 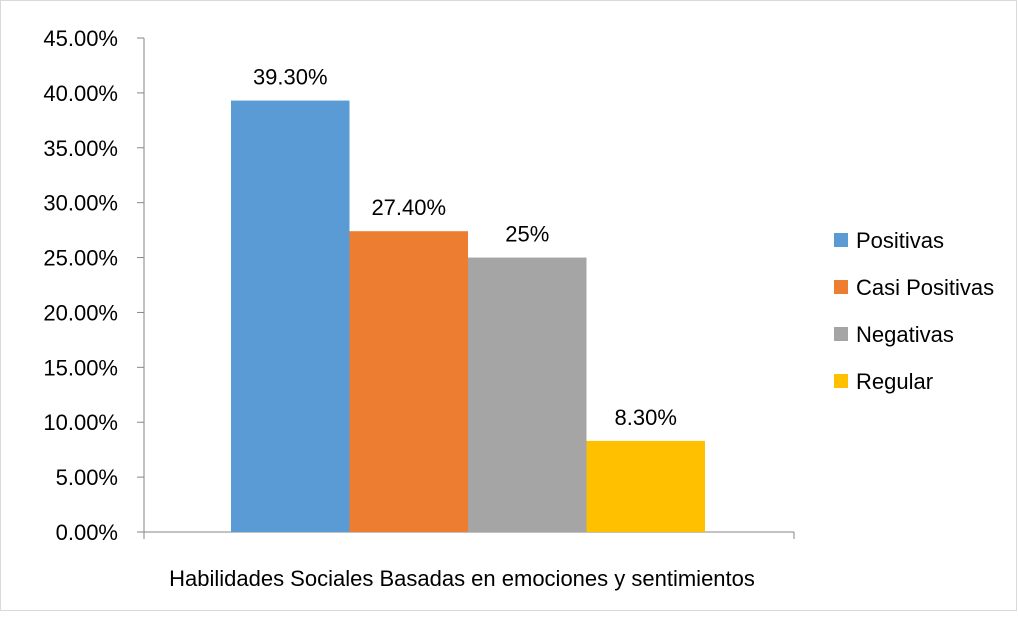 What do you see at coordinates (841, 240) in the screenshot?
I see `legend-swatch-positivas` at bounding box center [841, 240].